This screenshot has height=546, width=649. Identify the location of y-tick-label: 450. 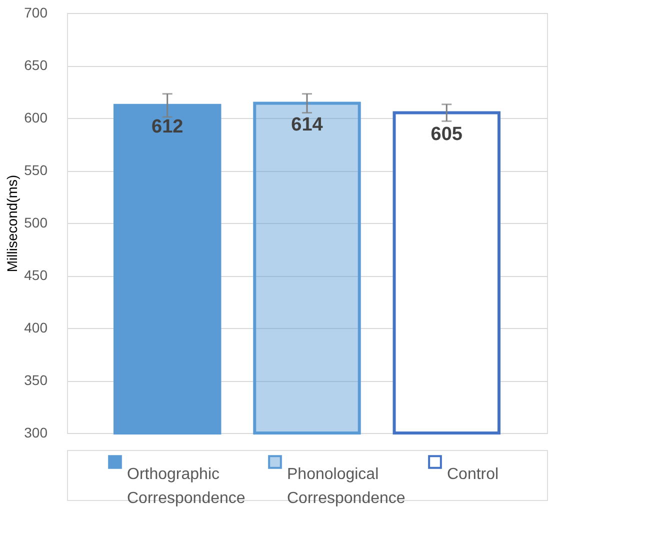
(36, 275).